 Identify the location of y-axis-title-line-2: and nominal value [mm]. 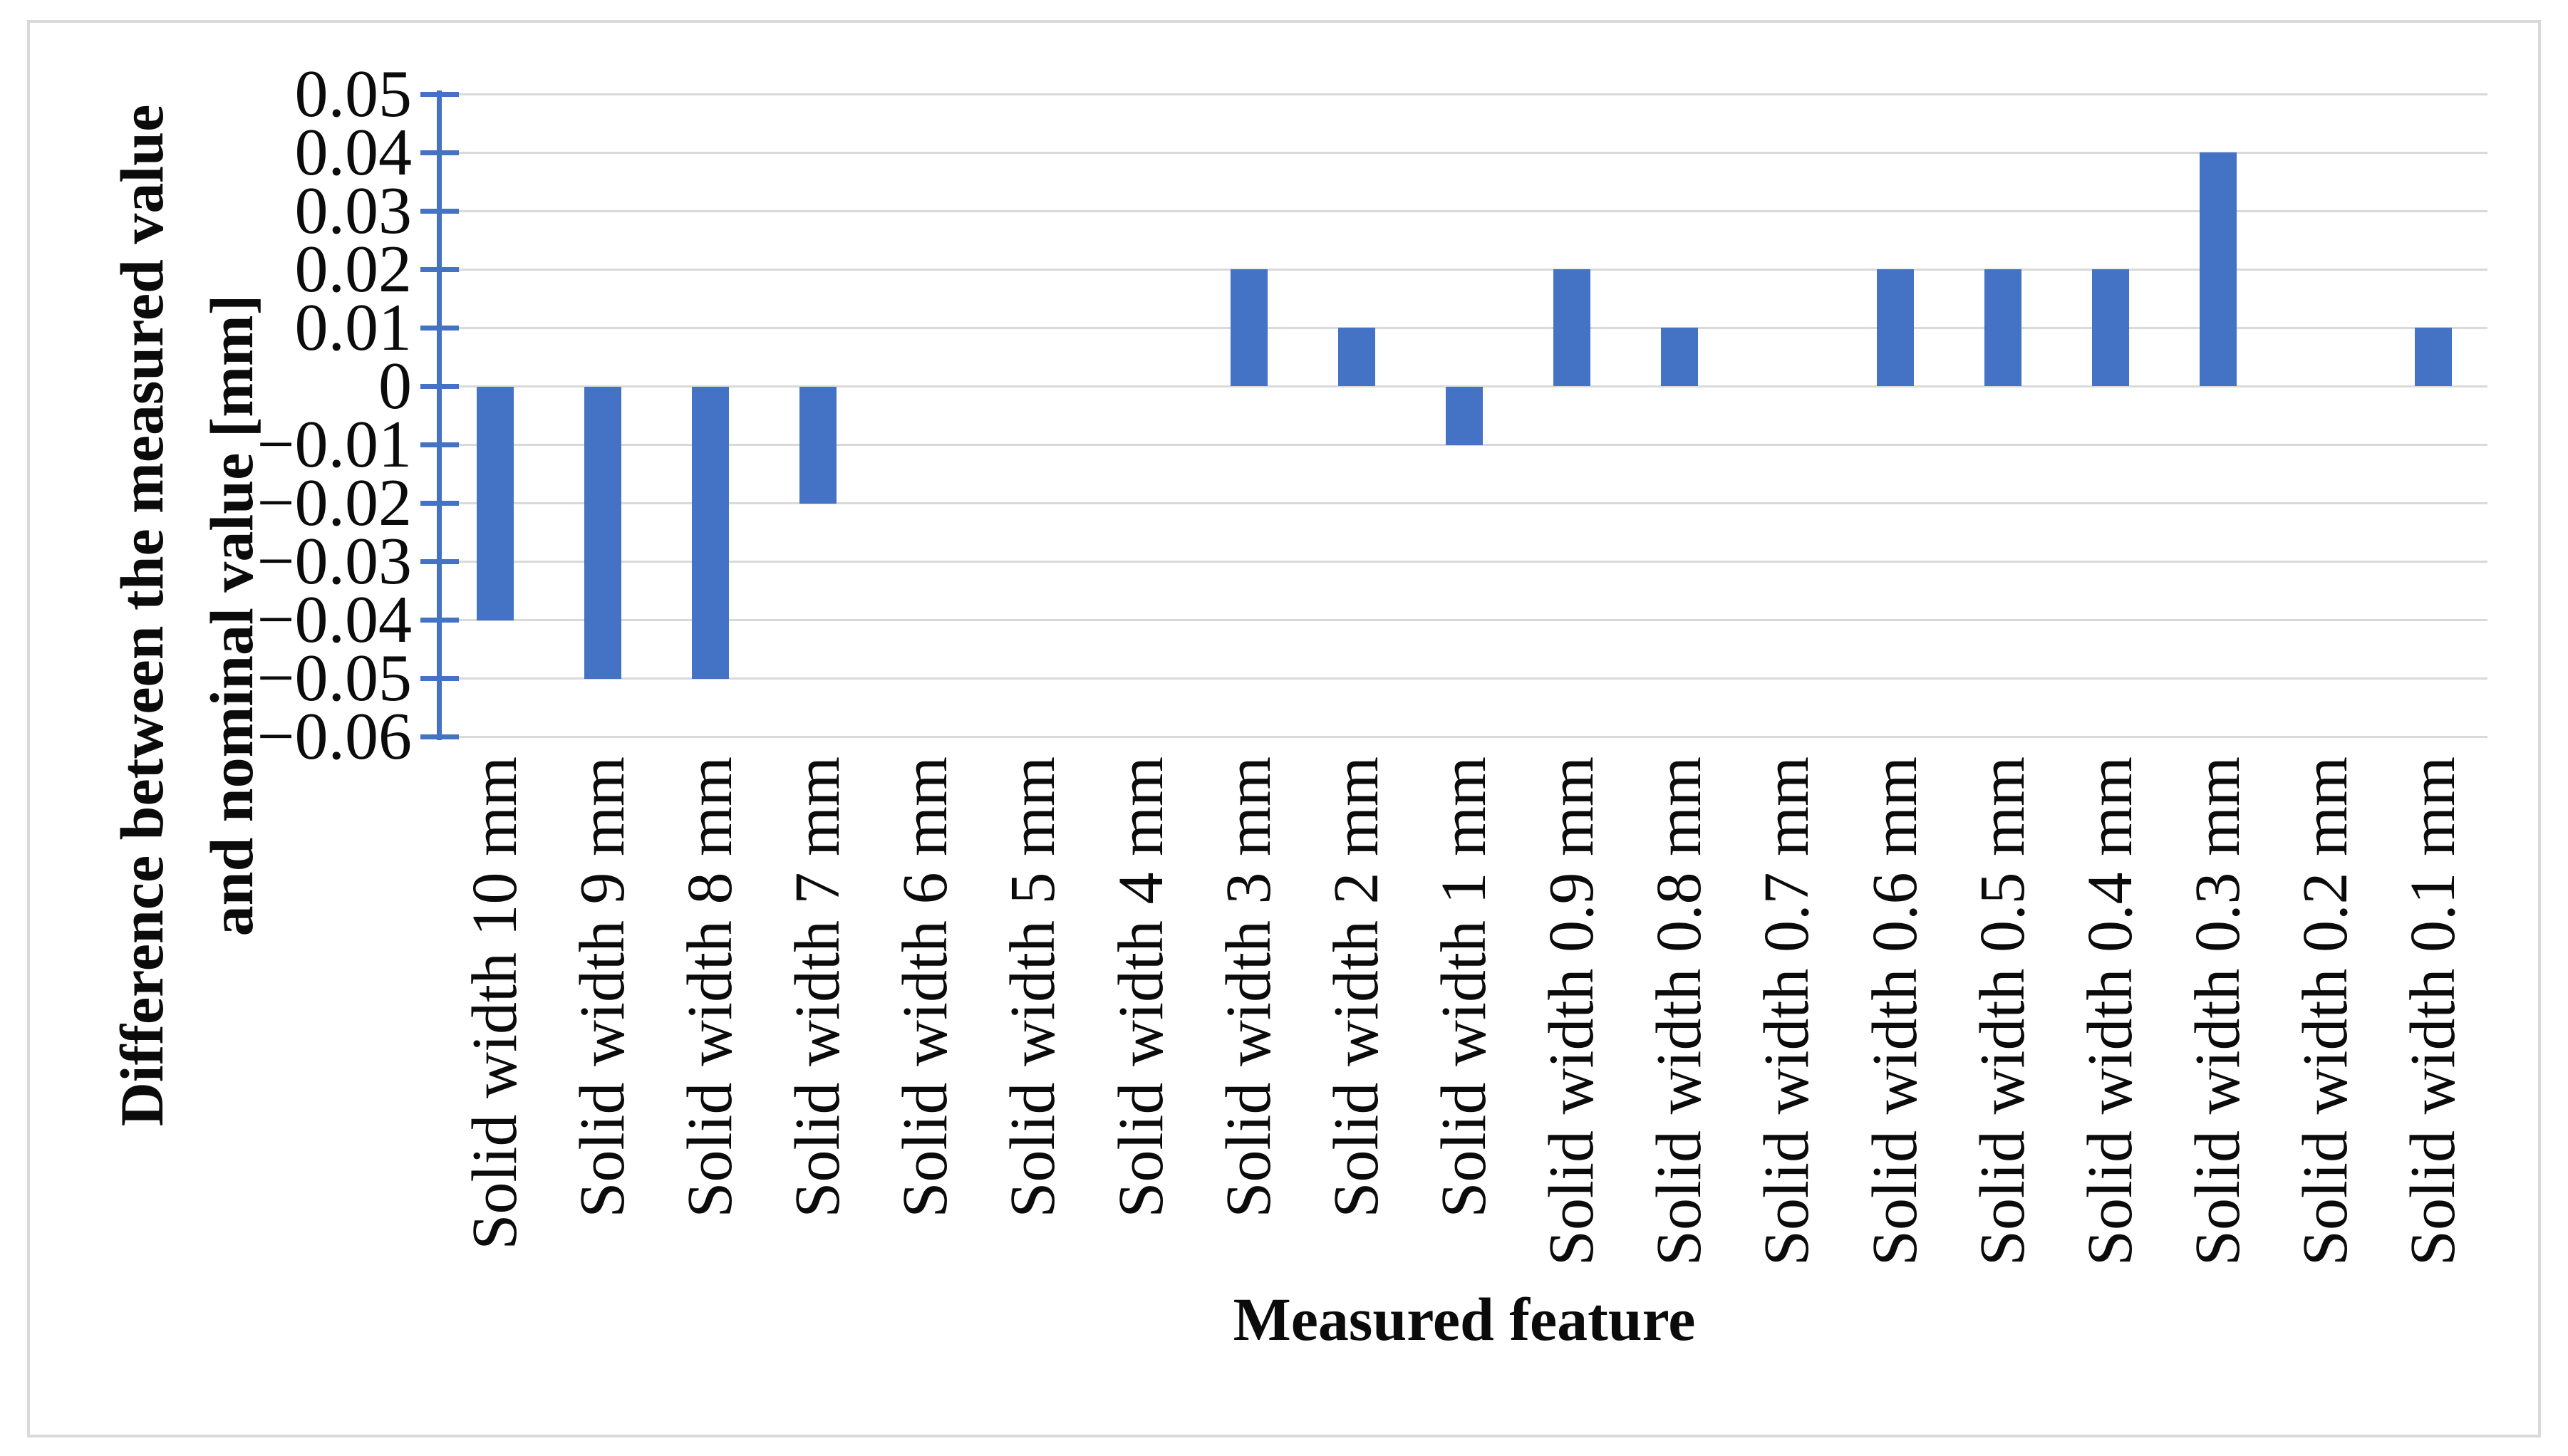
(232, 615).